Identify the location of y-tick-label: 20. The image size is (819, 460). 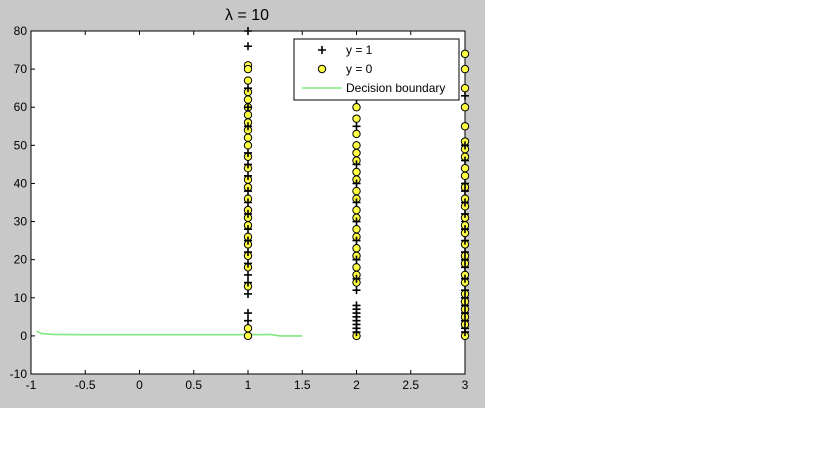
(21, 260).